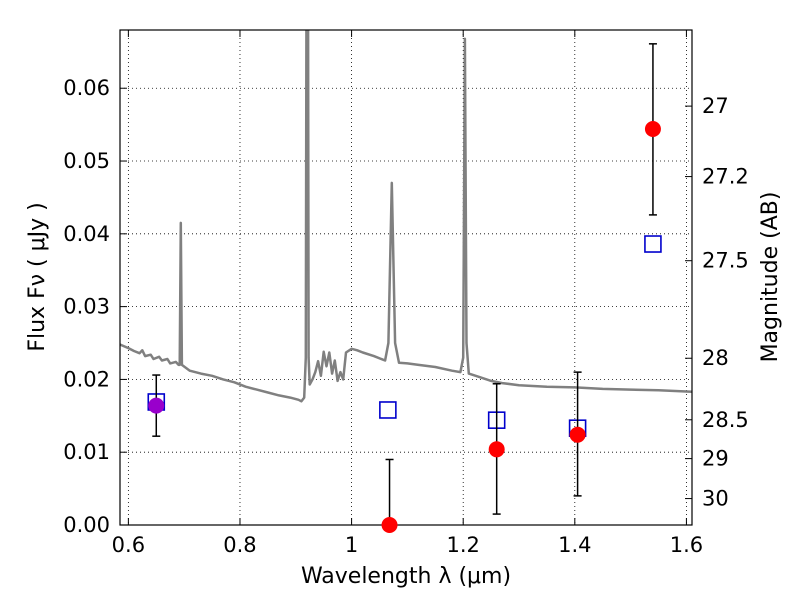 The width and height of the screenshot is (800, 600). Describe the element at coordinates (86, 307) in the screenshot. I see `y-tick-label: 0.03` at that location.